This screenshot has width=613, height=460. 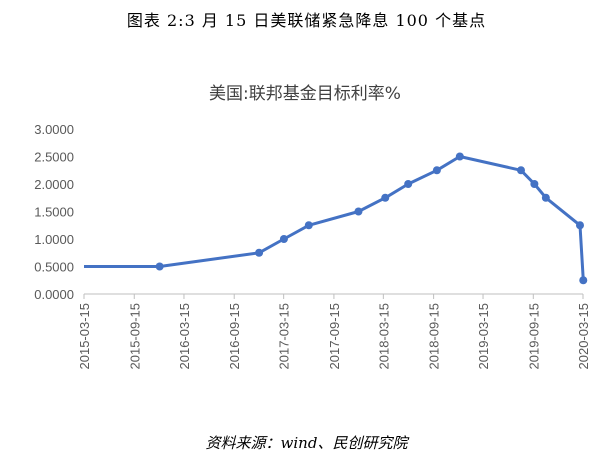 What do you see at coordinates (54, 184) in the screenshot?
I see `y-tick-label: 2.0000` at bounding box center [54, 184].